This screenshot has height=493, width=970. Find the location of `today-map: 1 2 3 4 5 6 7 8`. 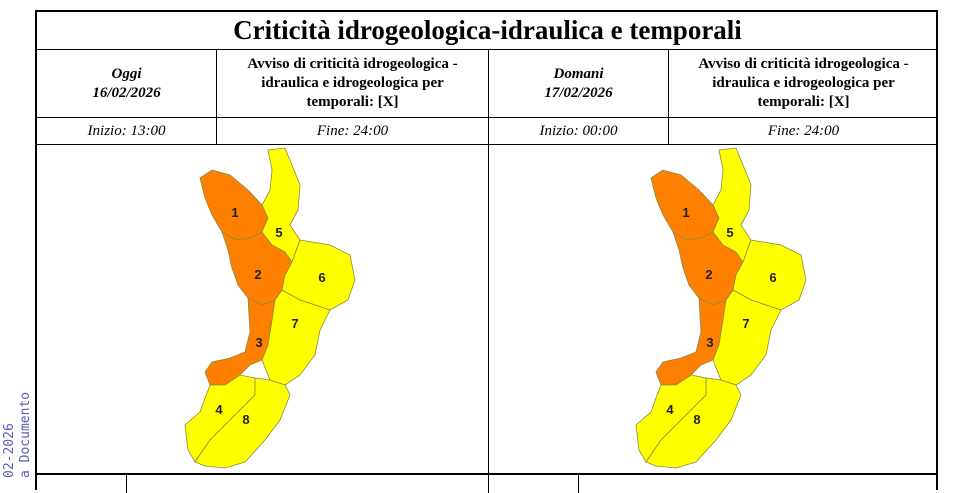

today-map: 1 2 3 4 5 6 7 8 is located at coordinates (270, 308).